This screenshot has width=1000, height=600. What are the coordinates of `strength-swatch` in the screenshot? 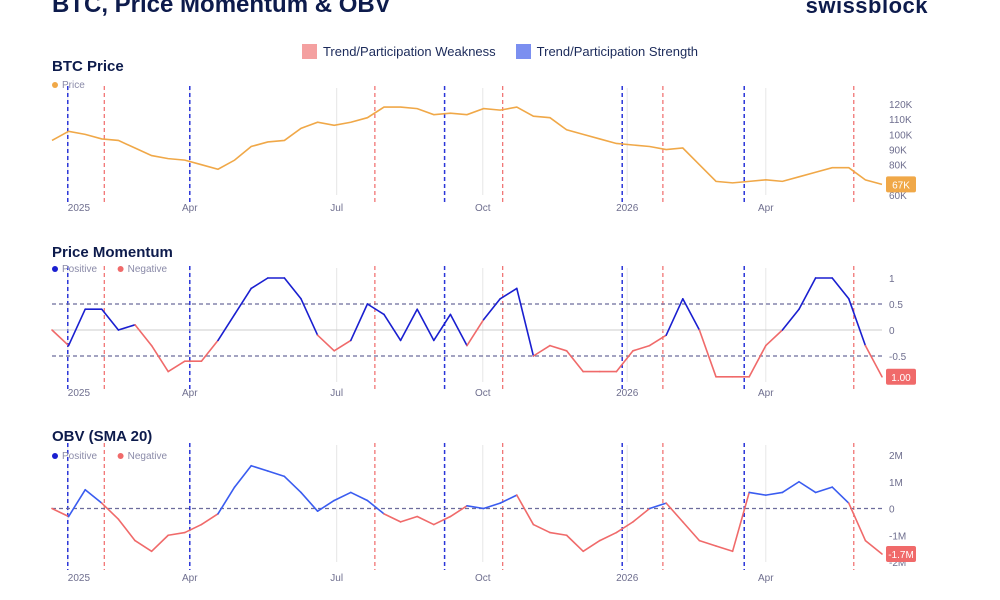 It's located at (523, 51).